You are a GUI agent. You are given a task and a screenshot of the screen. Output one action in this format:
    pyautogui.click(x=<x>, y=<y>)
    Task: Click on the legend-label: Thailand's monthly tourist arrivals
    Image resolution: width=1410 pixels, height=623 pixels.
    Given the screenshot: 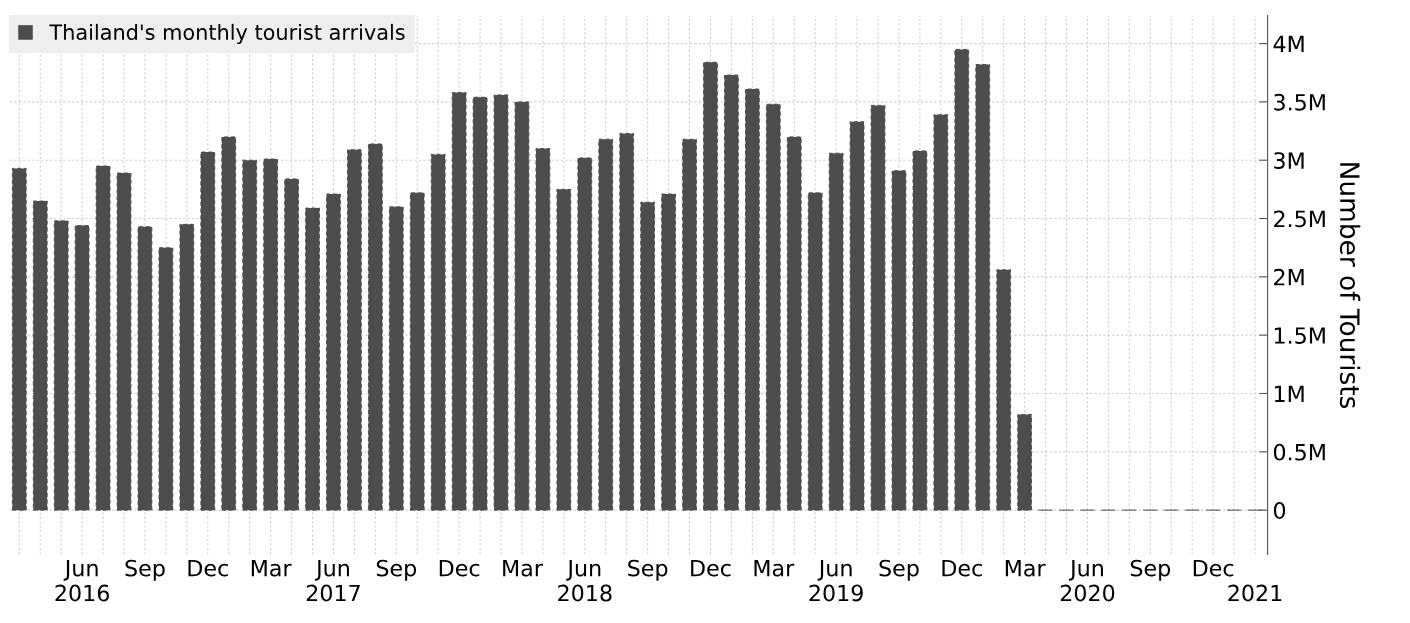 What is the action you would take?
    pyautogui.click(x=227, y=34)
    